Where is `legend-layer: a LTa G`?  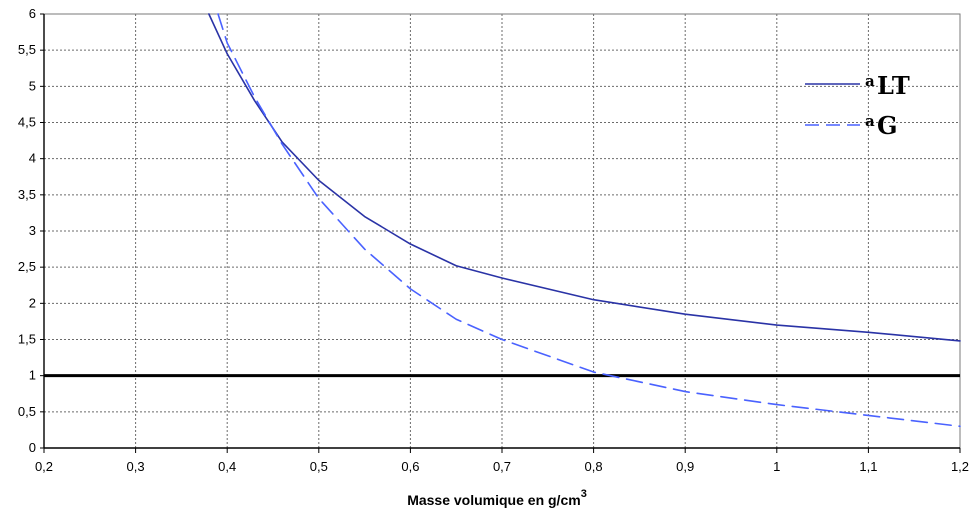
legend-layer: a LTa G is located at coordinates (857, 105).